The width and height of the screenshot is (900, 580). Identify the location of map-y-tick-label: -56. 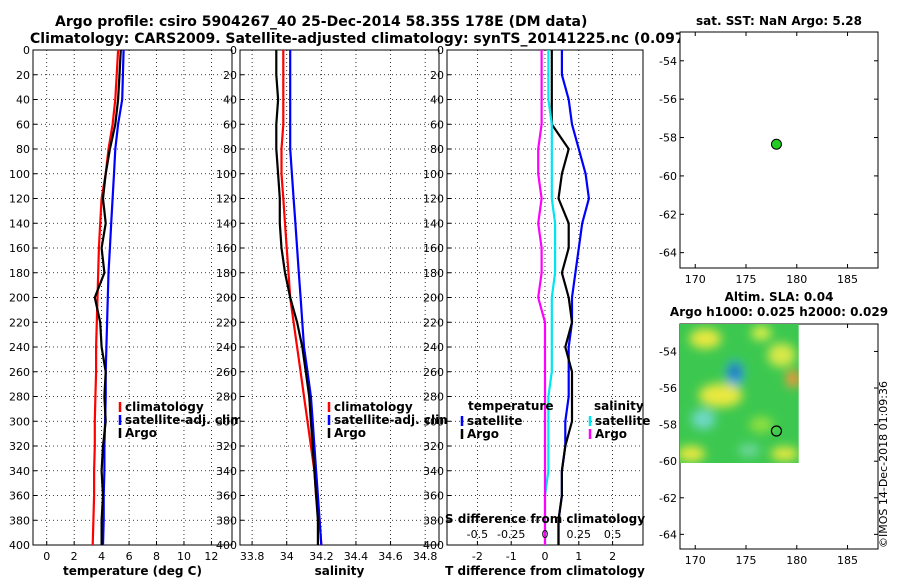
(668, 388).